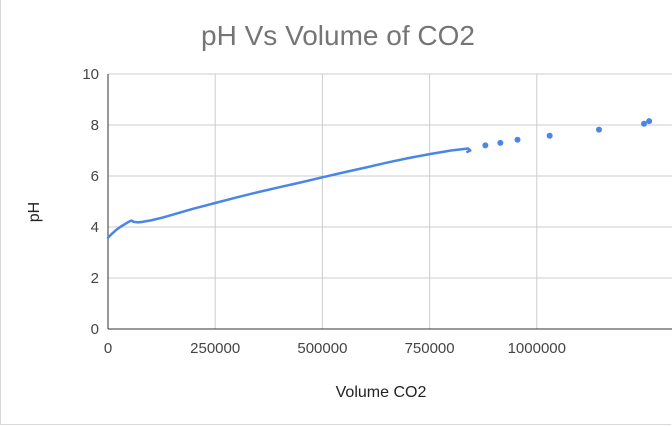 The image size is (672, 426). I want to click on x-tick-label: 0, so click(108, 348).